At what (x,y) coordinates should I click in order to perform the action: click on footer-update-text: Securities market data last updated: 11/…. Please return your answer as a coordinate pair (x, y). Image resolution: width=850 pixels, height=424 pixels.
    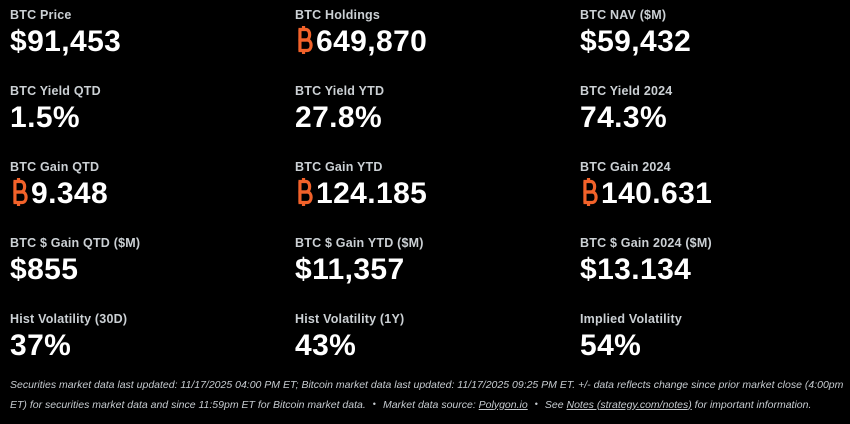
    Looking at the image, I should click on (427, 395).